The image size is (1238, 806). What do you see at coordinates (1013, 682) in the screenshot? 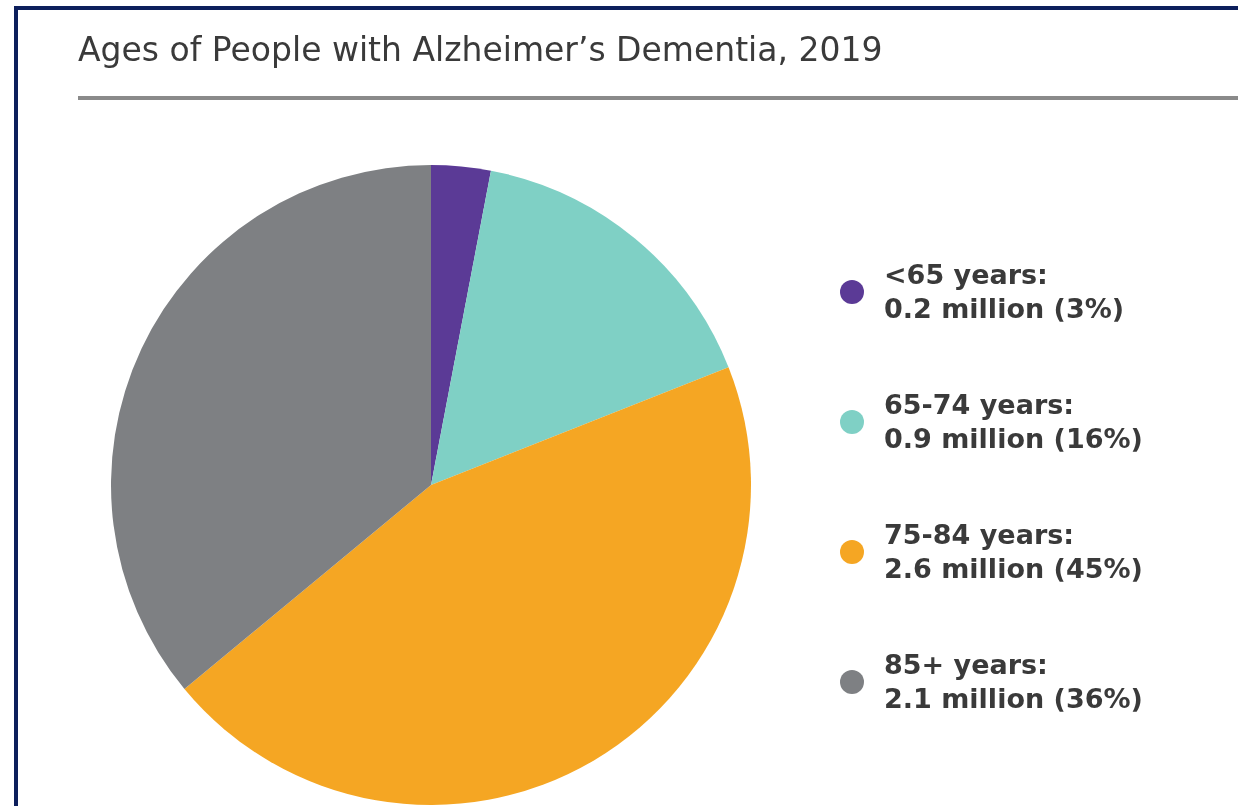
I see `legend-label: 85+ years: 2.1 million (36%)` at bounding box center [1013, 682].